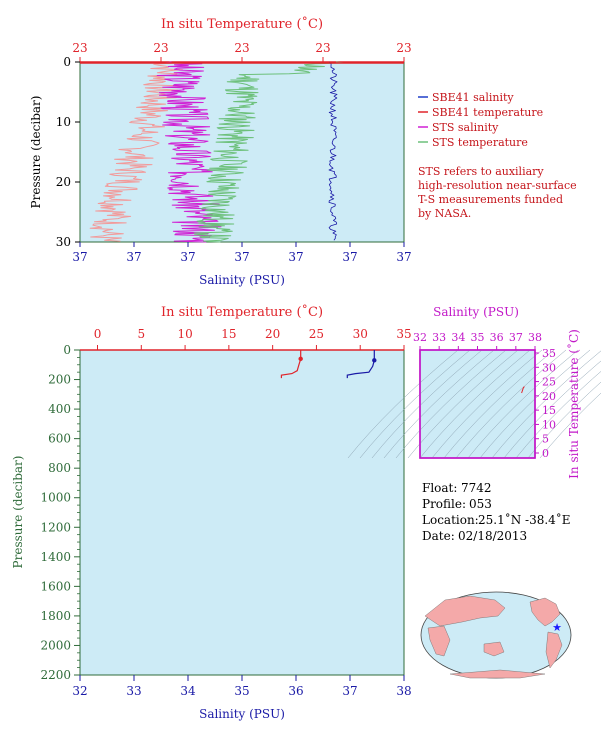  What do you see at coordinates (333, 151) in the screenshot?
I see `sbe41-salinity-line` at bounding box center [333, 151].